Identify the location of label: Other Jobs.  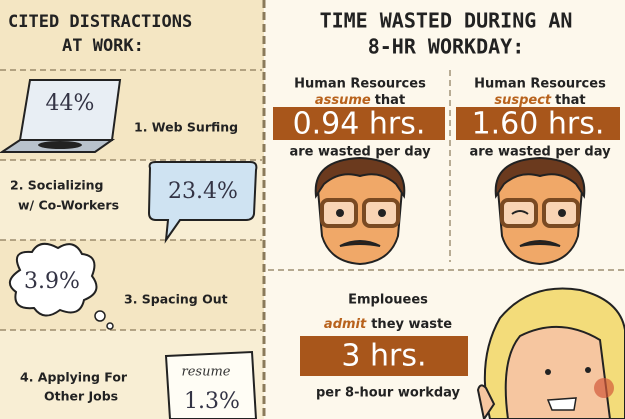
(81, 396).